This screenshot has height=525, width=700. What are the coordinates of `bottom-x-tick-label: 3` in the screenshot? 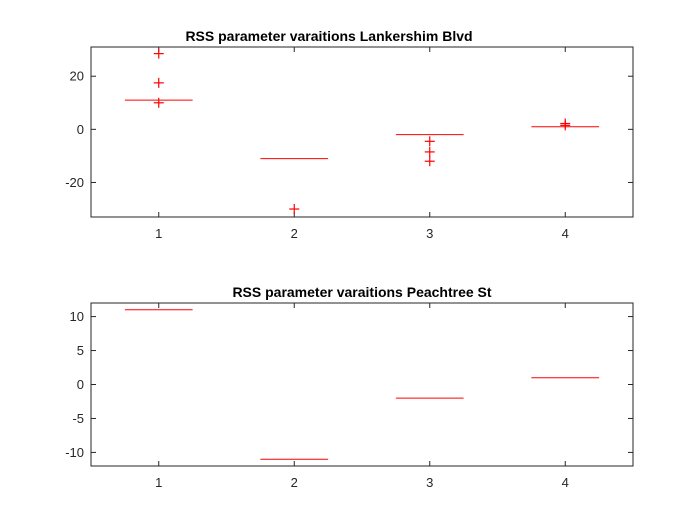 It's located at (429, 482).